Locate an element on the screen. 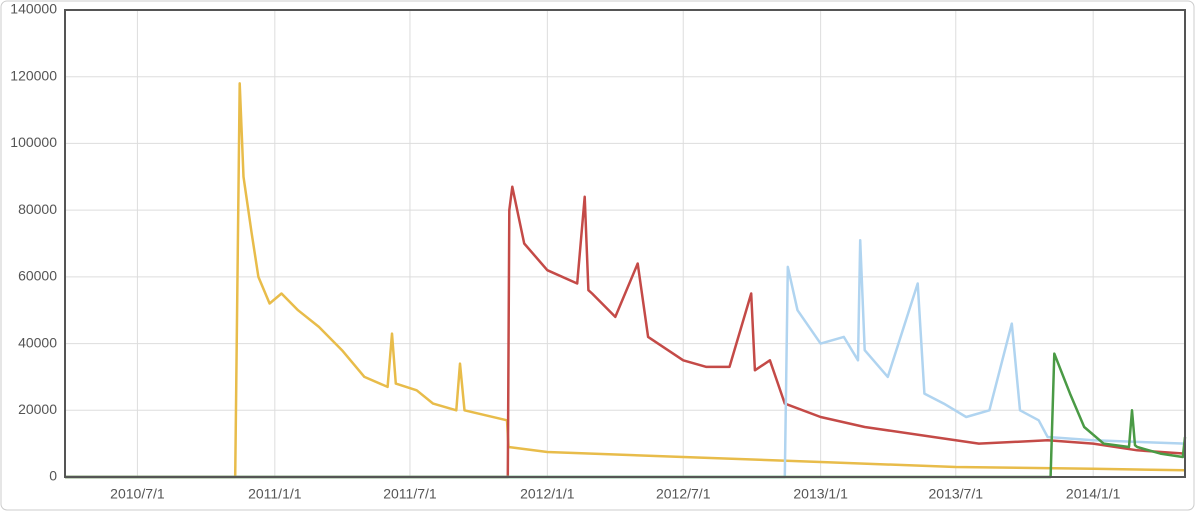  y-tick-label: 80000 is located at coordinates (37, 209).